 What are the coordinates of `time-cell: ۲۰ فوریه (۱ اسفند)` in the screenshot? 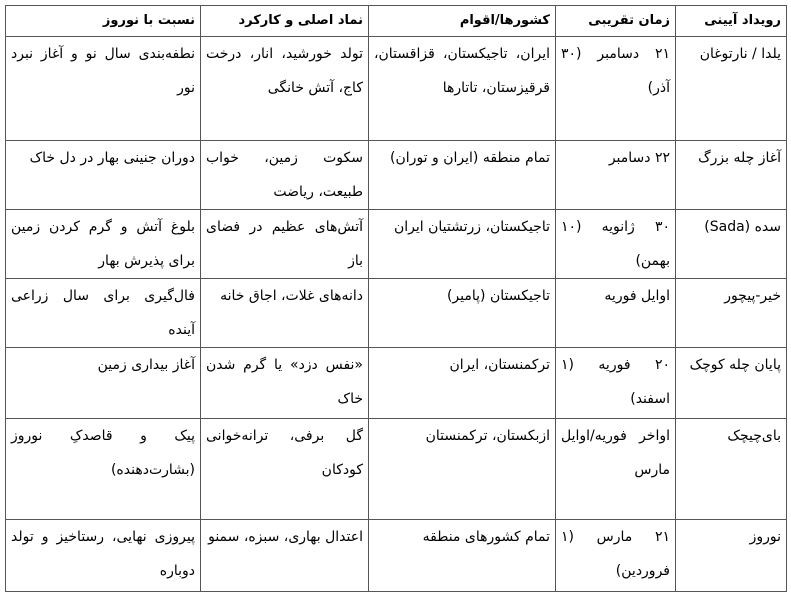 It's located at (615, 383).